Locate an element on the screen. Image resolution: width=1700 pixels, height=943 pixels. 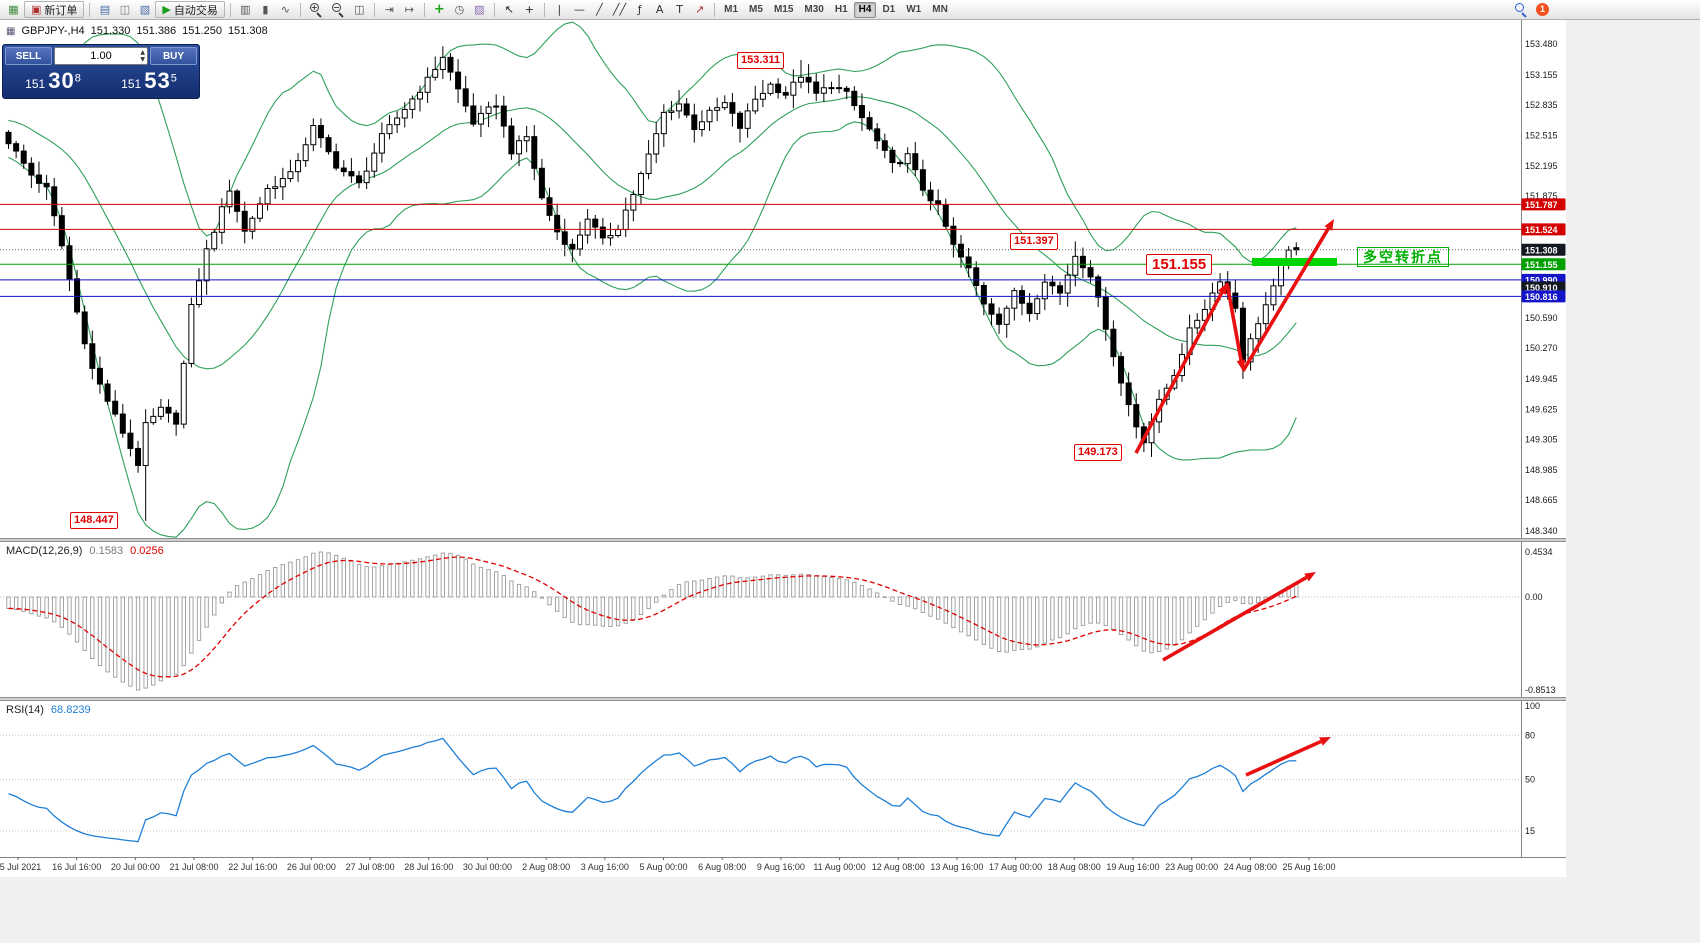
horizontal-line-icon-glyph: — is located at coordinates (579, 9).